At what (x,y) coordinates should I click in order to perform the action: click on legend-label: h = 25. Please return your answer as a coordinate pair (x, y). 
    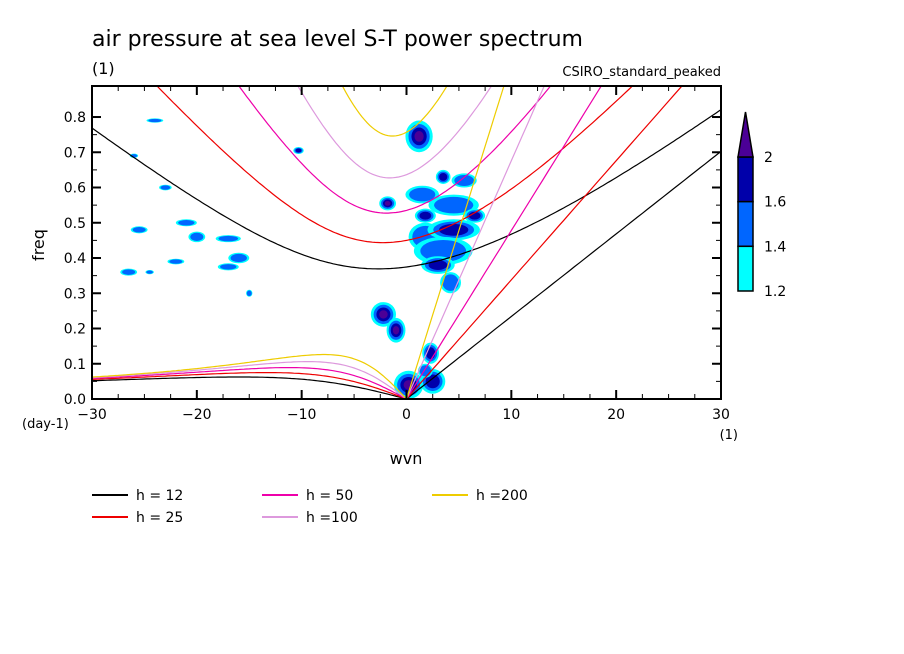
    Looking at the image, I should click on (159, 518).